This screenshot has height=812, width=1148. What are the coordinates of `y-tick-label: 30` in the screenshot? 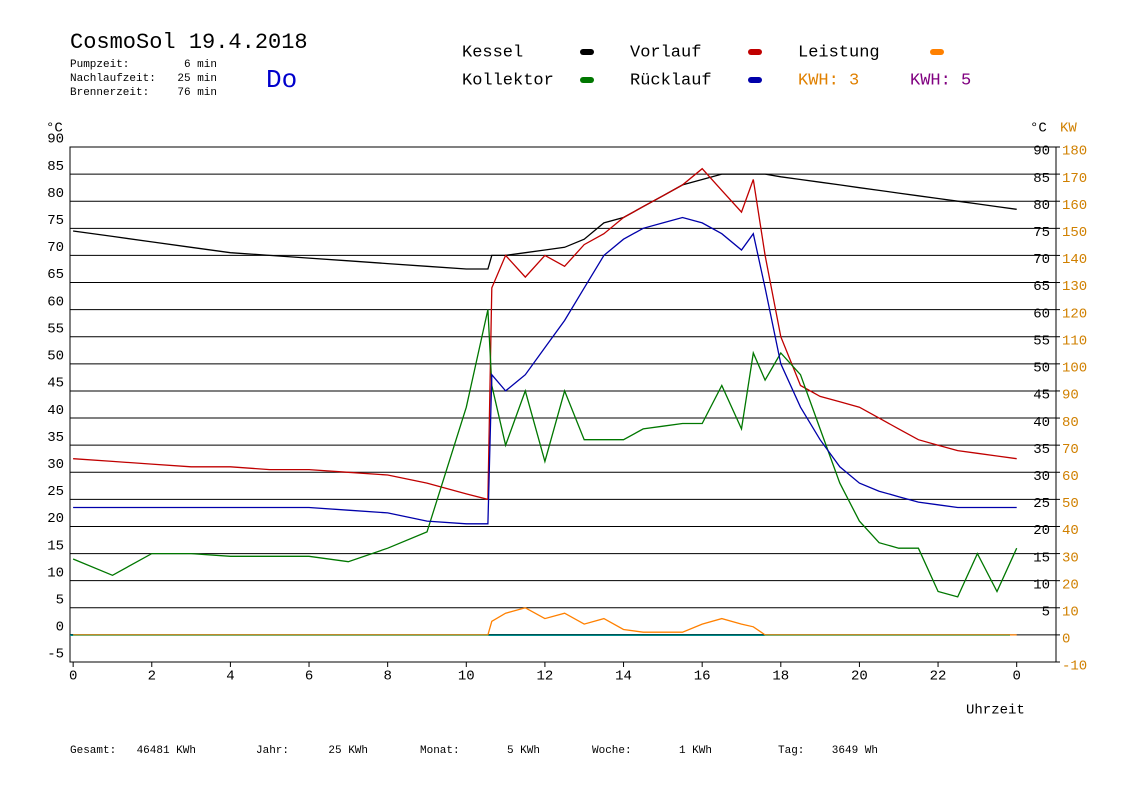 It's located at (55, 465).